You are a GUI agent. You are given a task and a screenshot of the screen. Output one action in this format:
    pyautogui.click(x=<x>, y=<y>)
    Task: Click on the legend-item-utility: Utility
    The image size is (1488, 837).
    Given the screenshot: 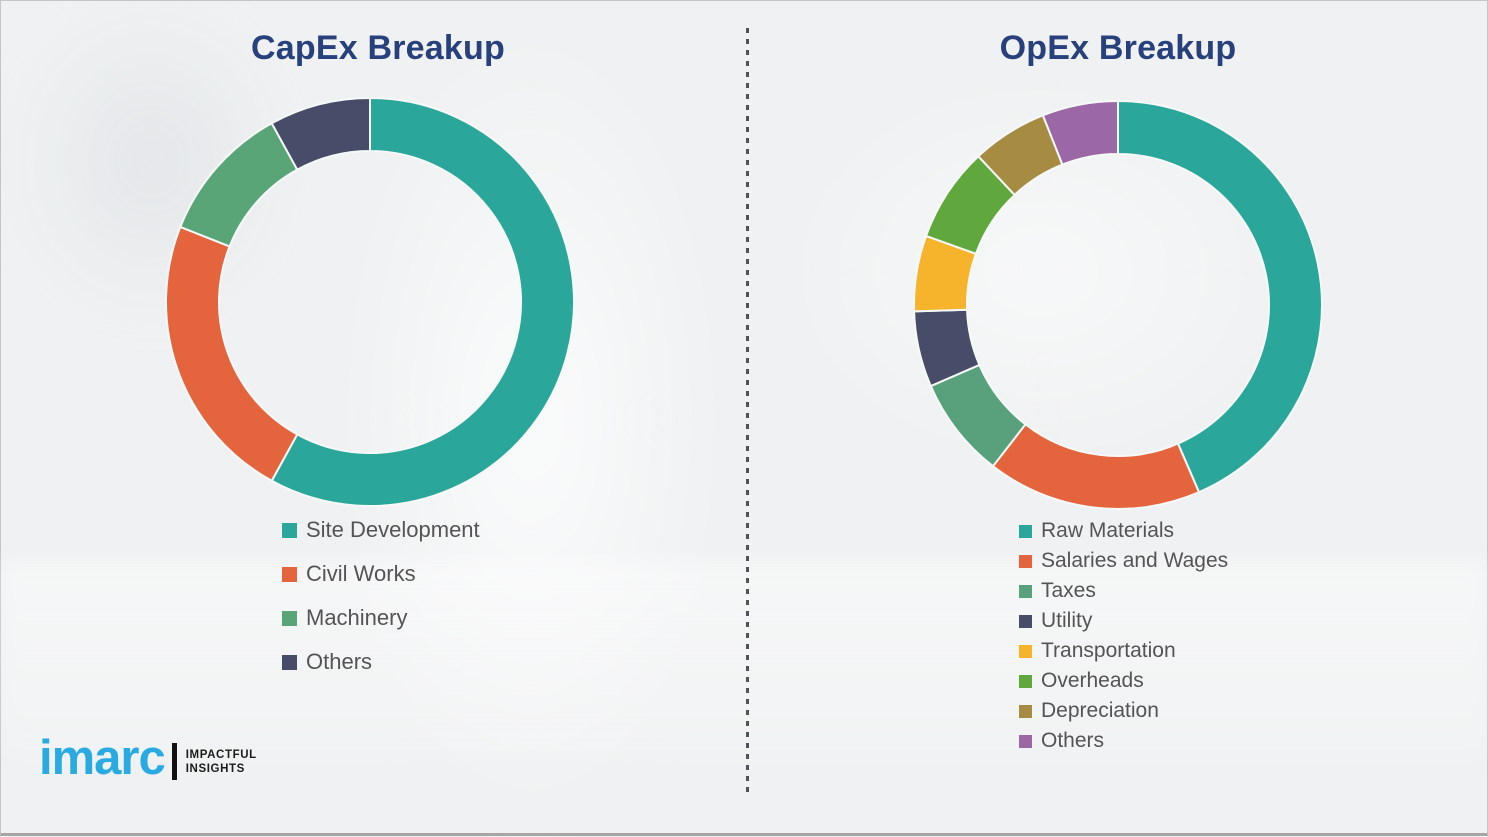 What is the action you would take?
    pyautogui.click(x=1123, y=621)
    